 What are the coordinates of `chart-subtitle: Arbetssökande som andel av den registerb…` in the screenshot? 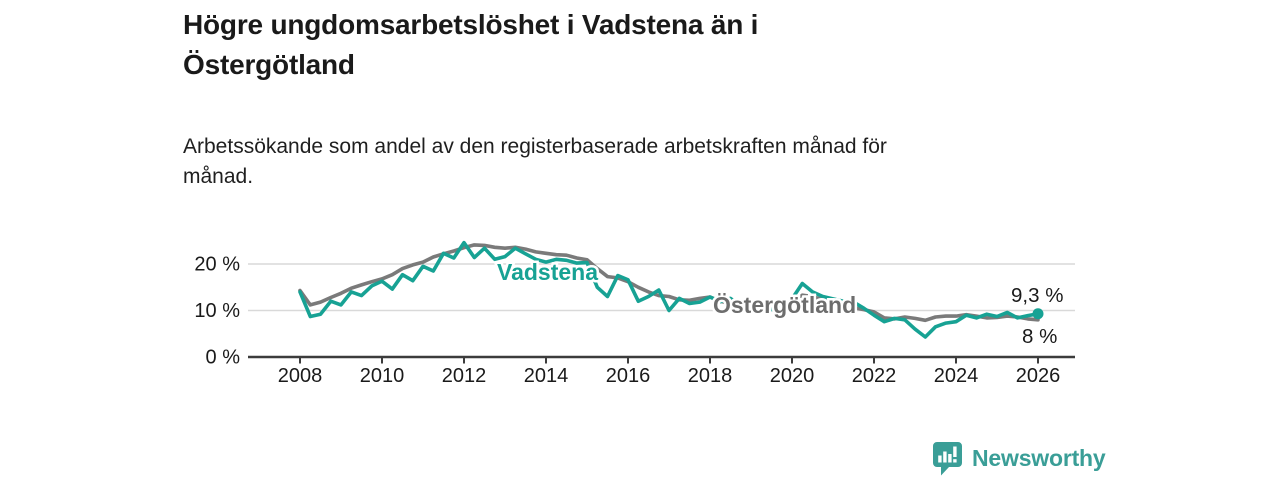 It's located at (535, 162).